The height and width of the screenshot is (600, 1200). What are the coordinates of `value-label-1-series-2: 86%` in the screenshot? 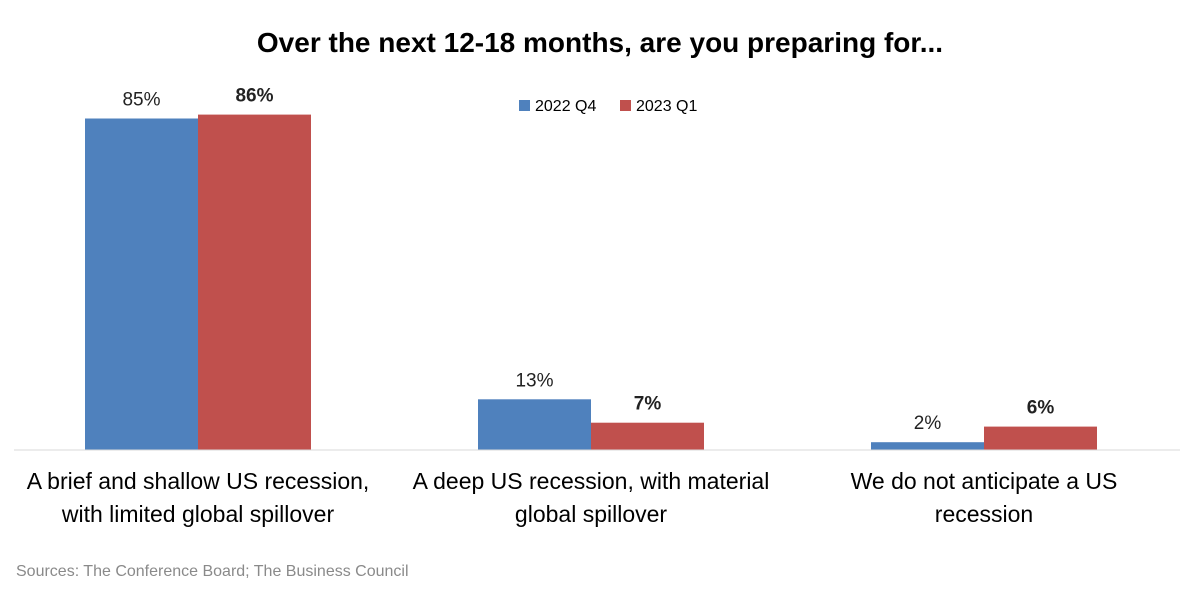 It's located at (254, 96).